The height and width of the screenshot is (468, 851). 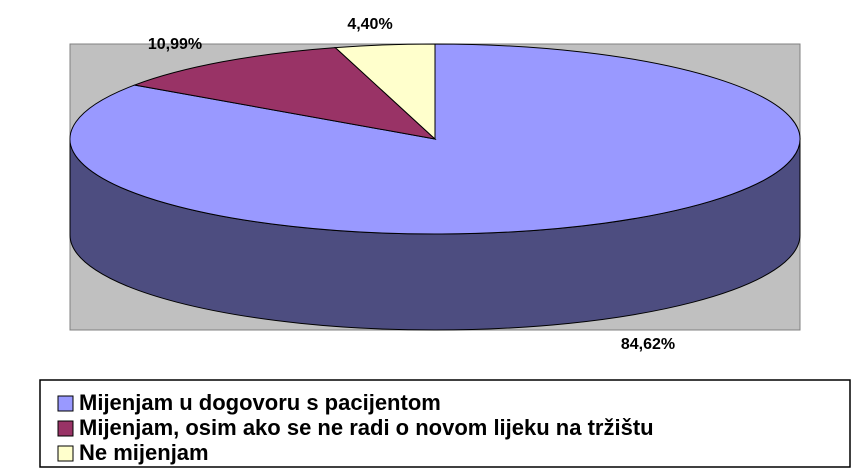 I want to click on value-label: 84,62%, so click(x=648, y=344).